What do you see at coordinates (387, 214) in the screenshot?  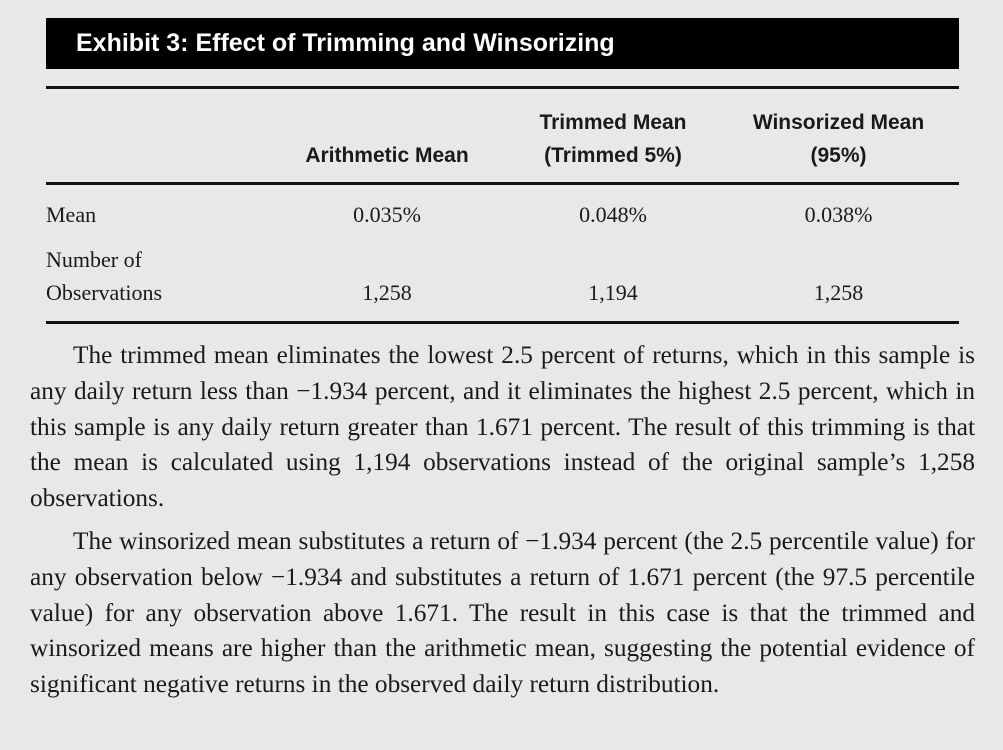 I see `cell-arithmetic: 0.035%` at bounding box center [387, 214].